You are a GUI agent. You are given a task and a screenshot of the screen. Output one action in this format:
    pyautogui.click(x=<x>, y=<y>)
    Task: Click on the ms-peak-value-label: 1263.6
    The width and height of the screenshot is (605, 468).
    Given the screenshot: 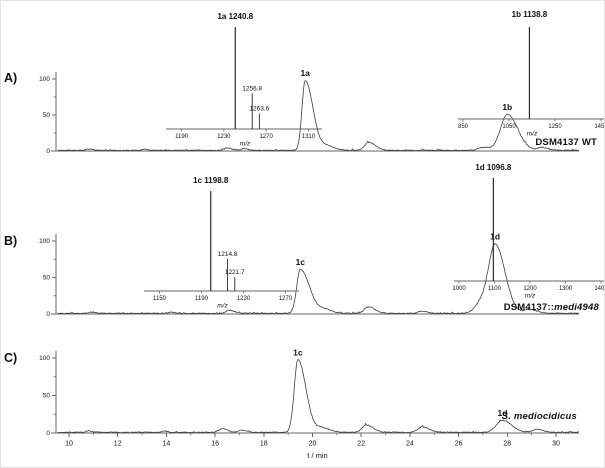 What is the action you would take?
    pyautogui.click(x=259, y=109)
    